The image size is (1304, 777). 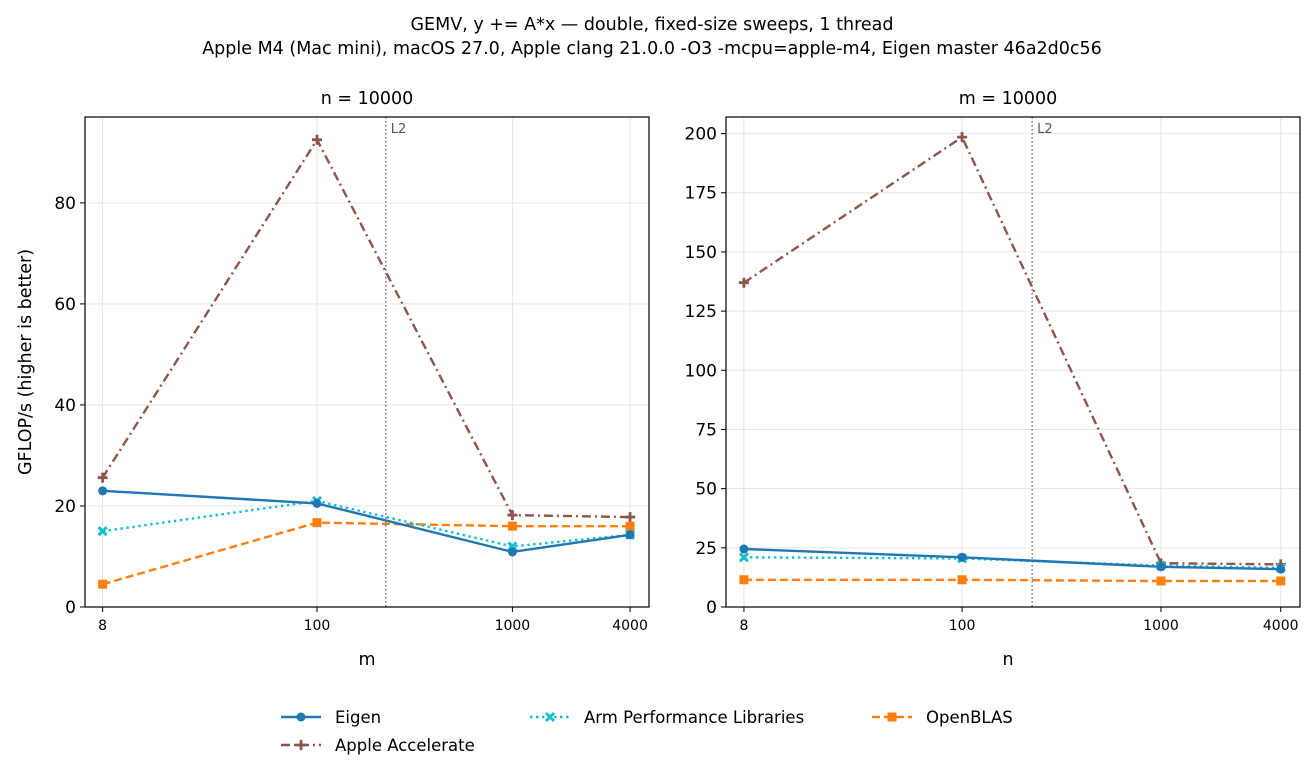 I want to click on legend-marker-apple-accelerate, so click(x=301, y=745).